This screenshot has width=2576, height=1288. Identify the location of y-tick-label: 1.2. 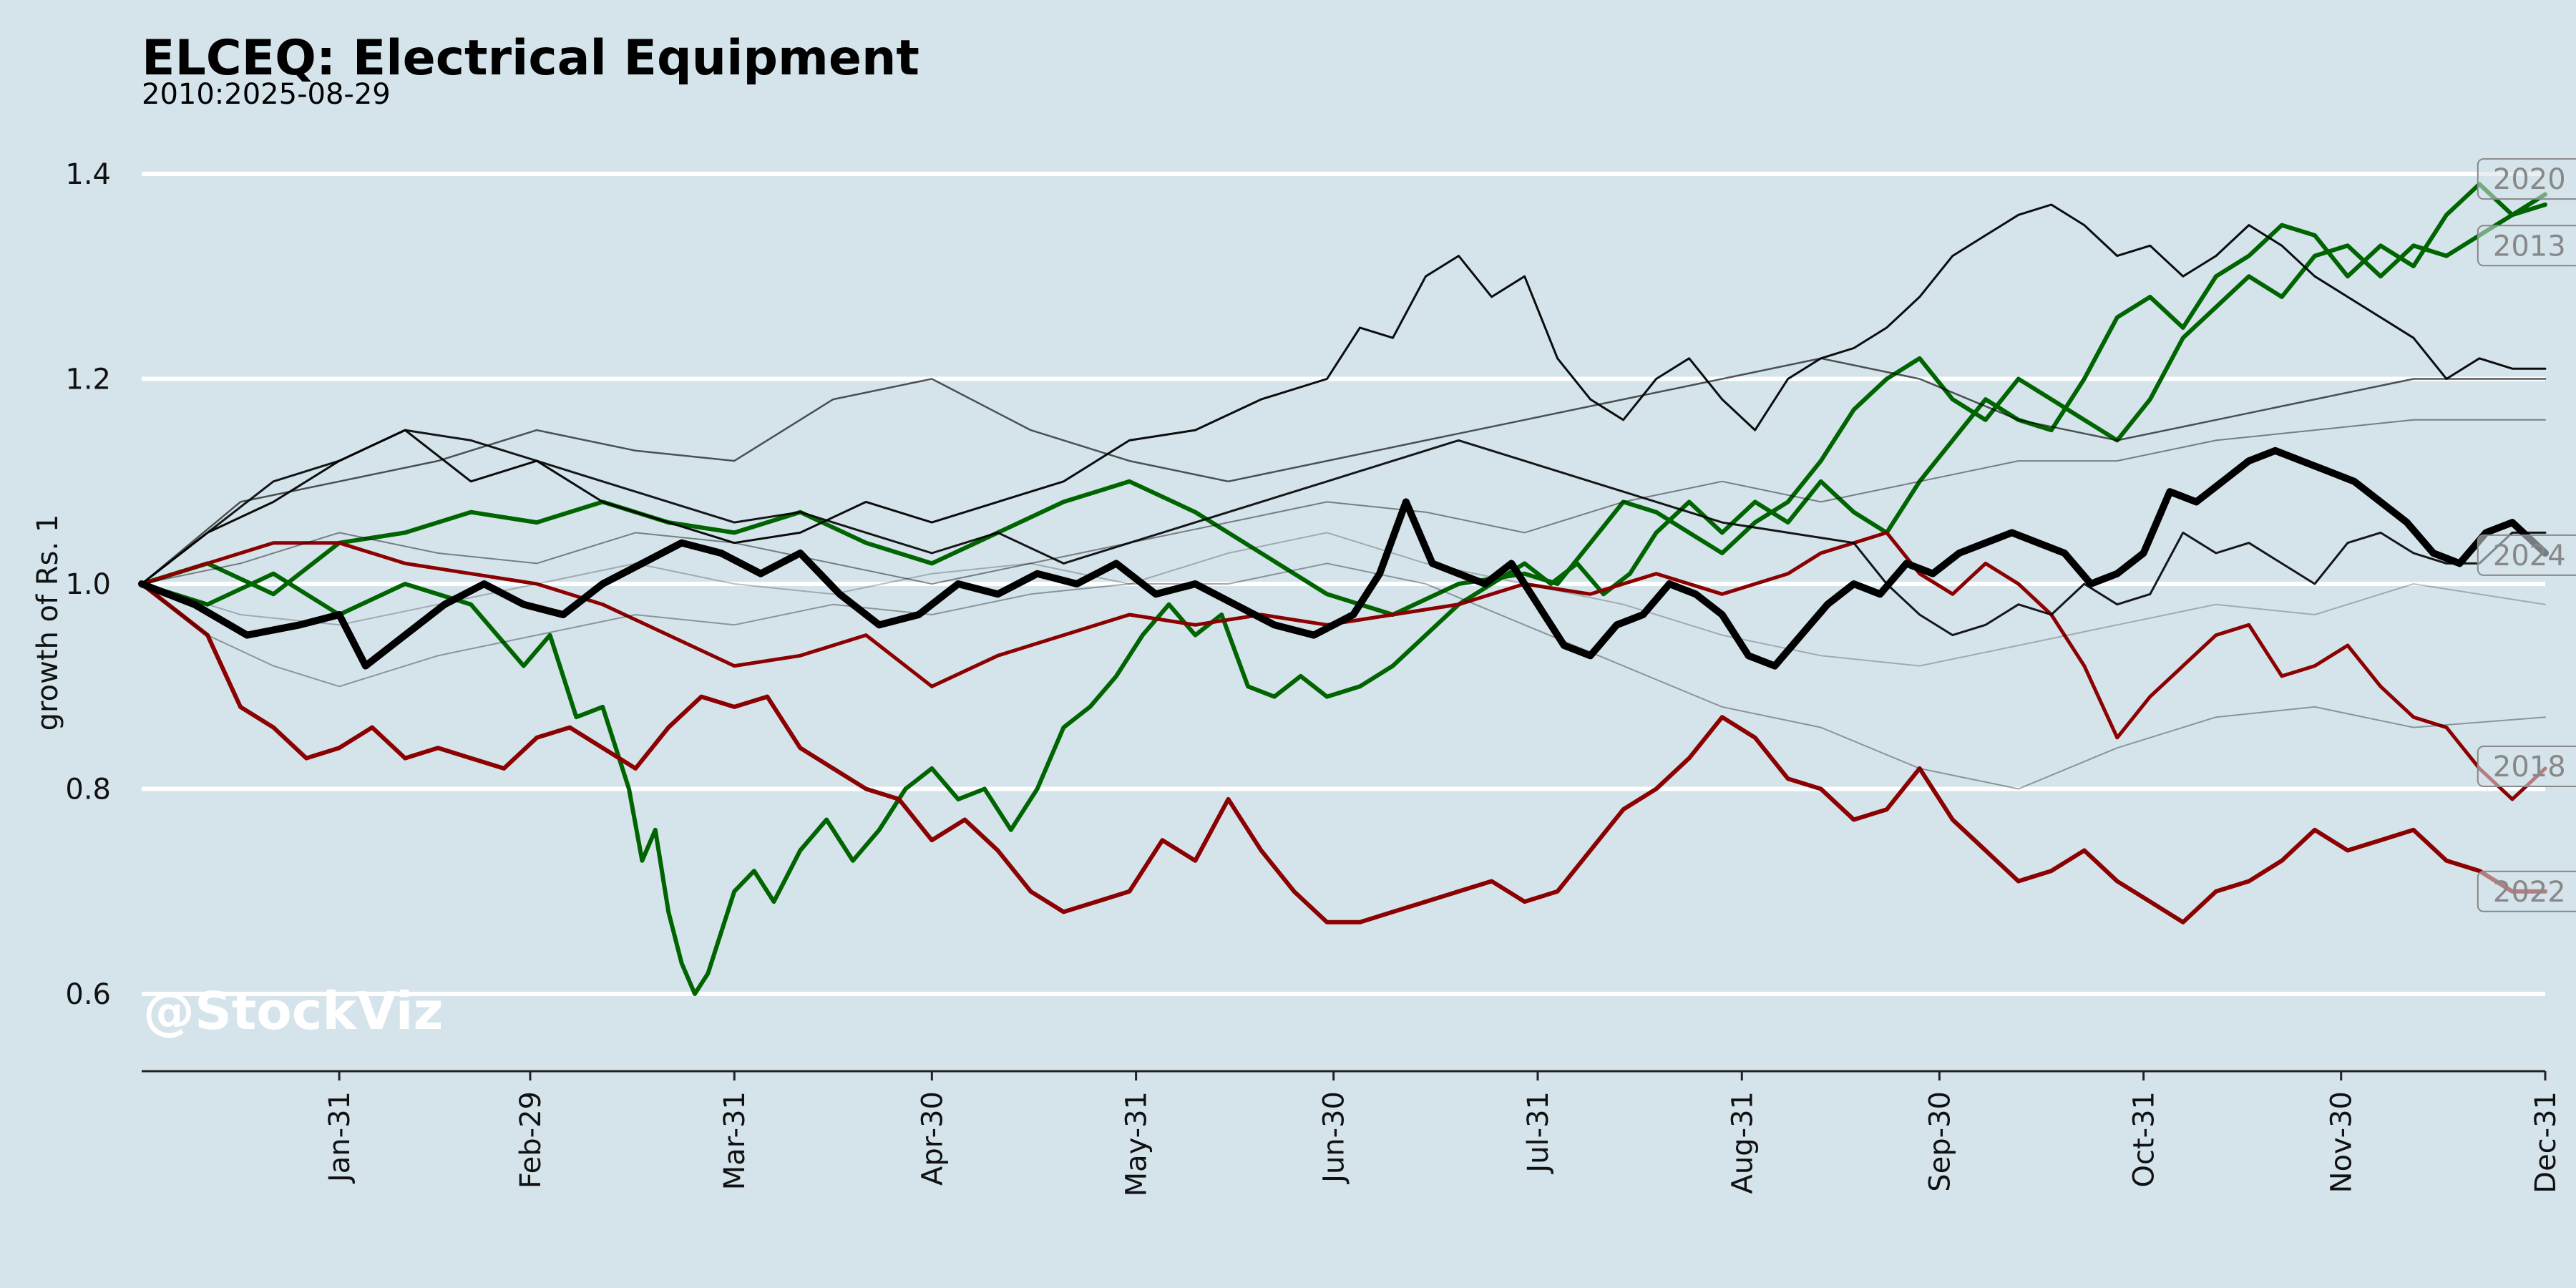
(88, 379).